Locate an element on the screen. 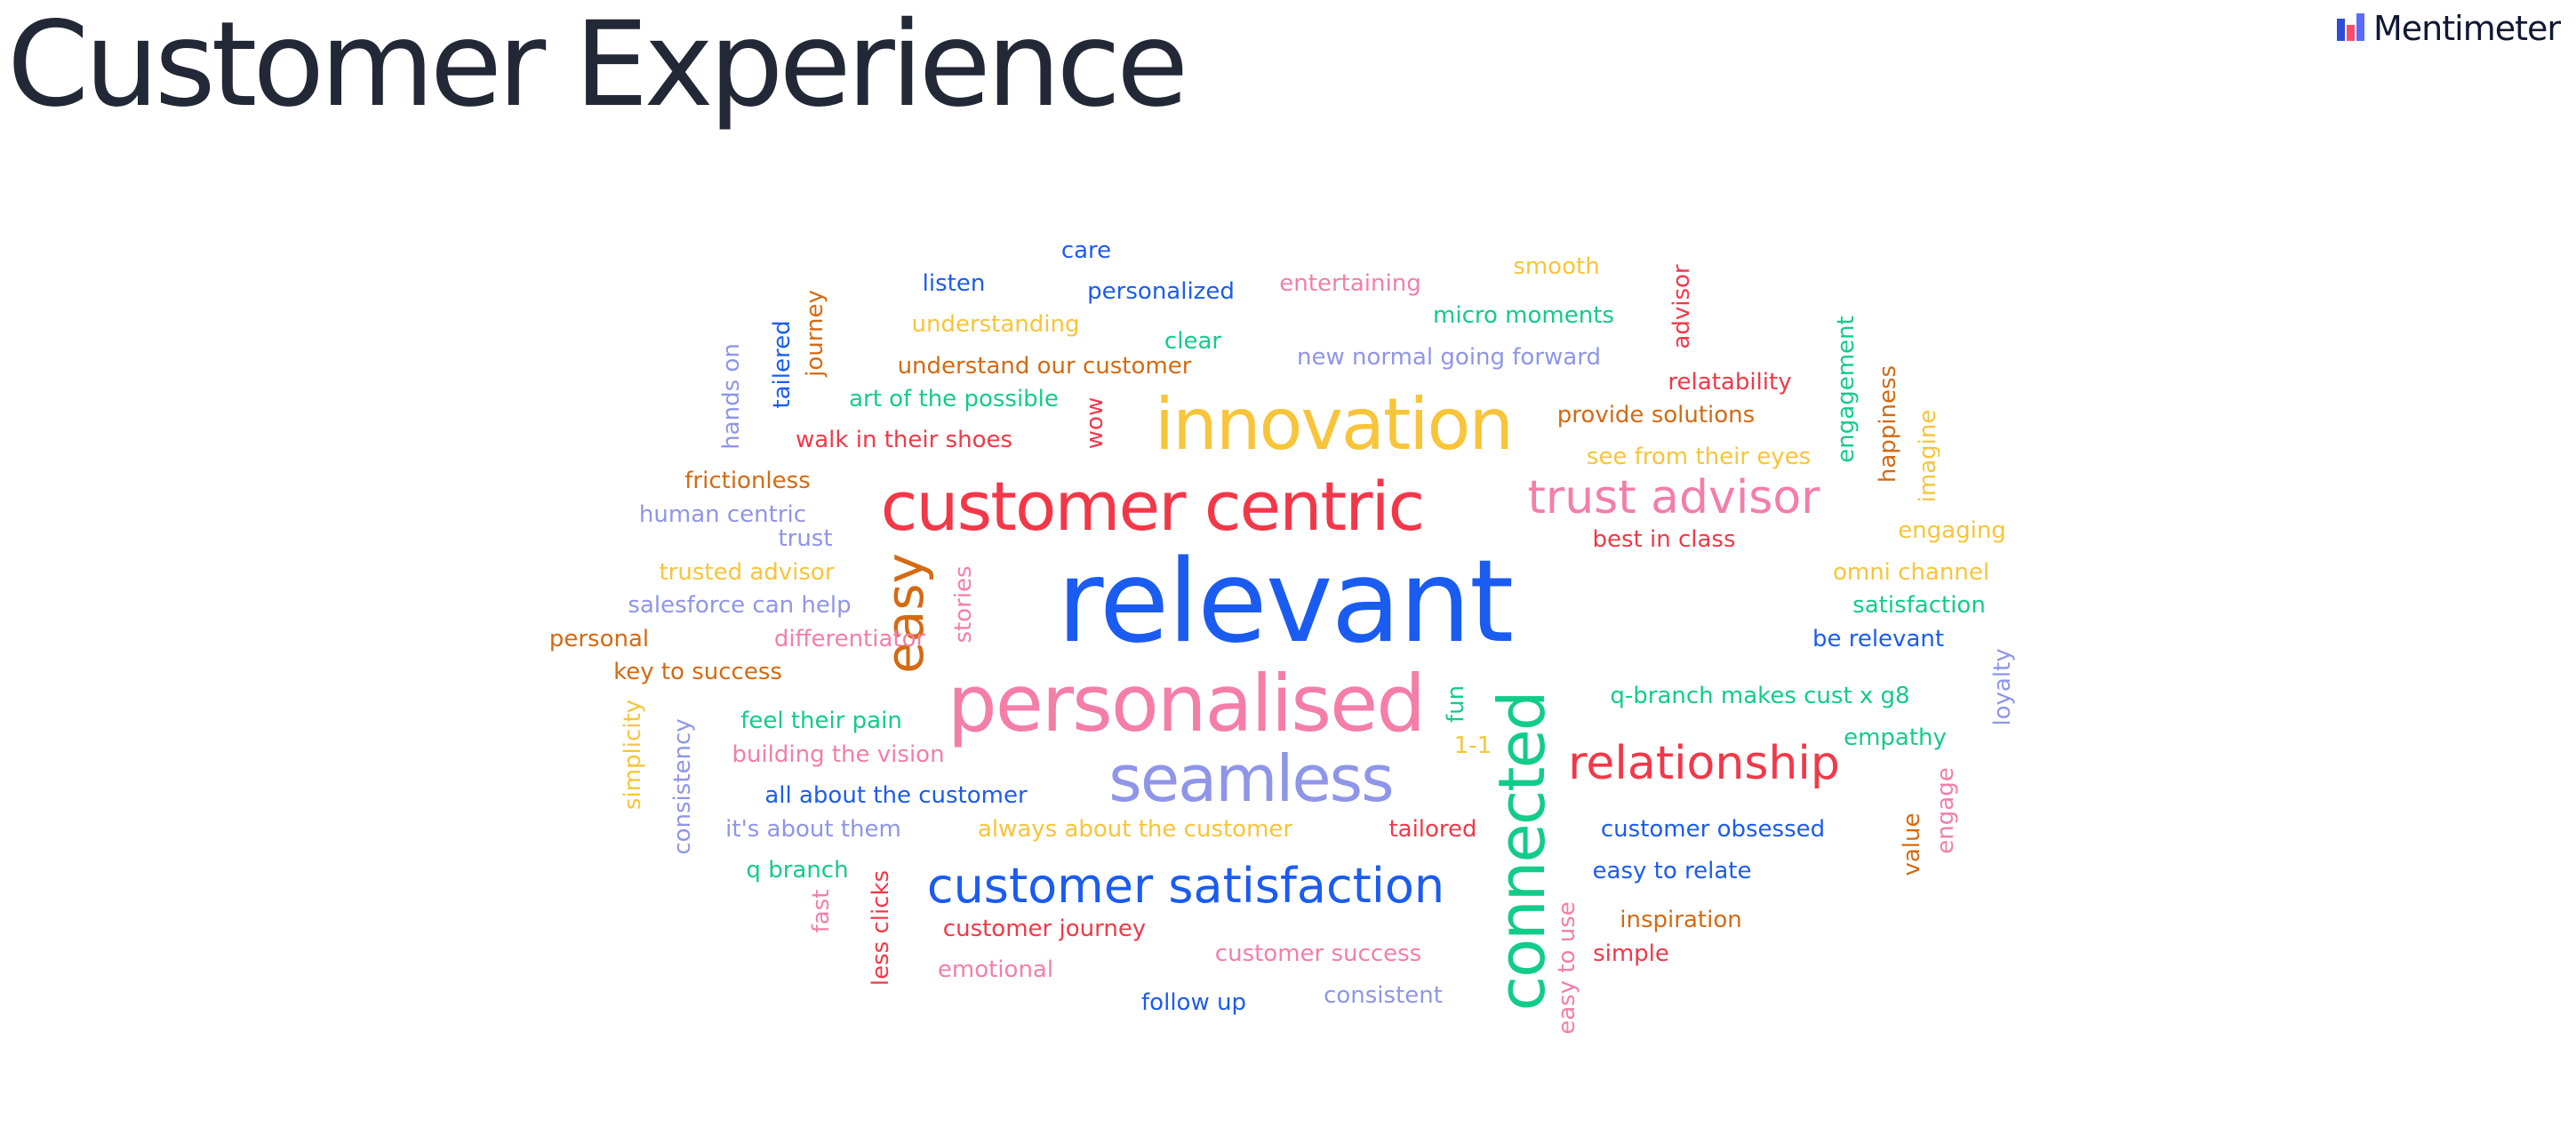 This screenshot has height=1128, width=2576. word-cloud-word: engaging is located at coordinates (1952, 530).